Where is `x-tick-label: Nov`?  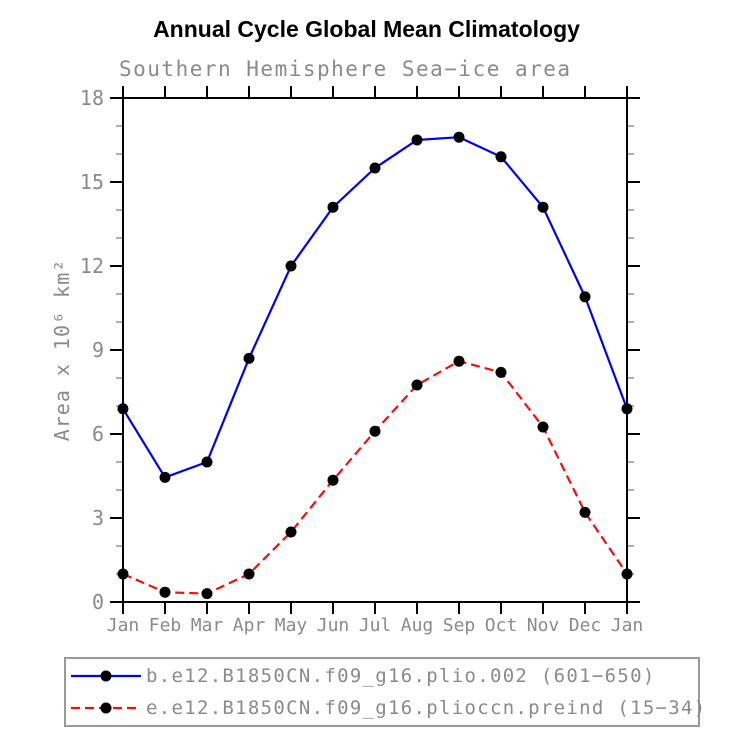
x-tick-label: Nov is located at coordinates (543, 625).